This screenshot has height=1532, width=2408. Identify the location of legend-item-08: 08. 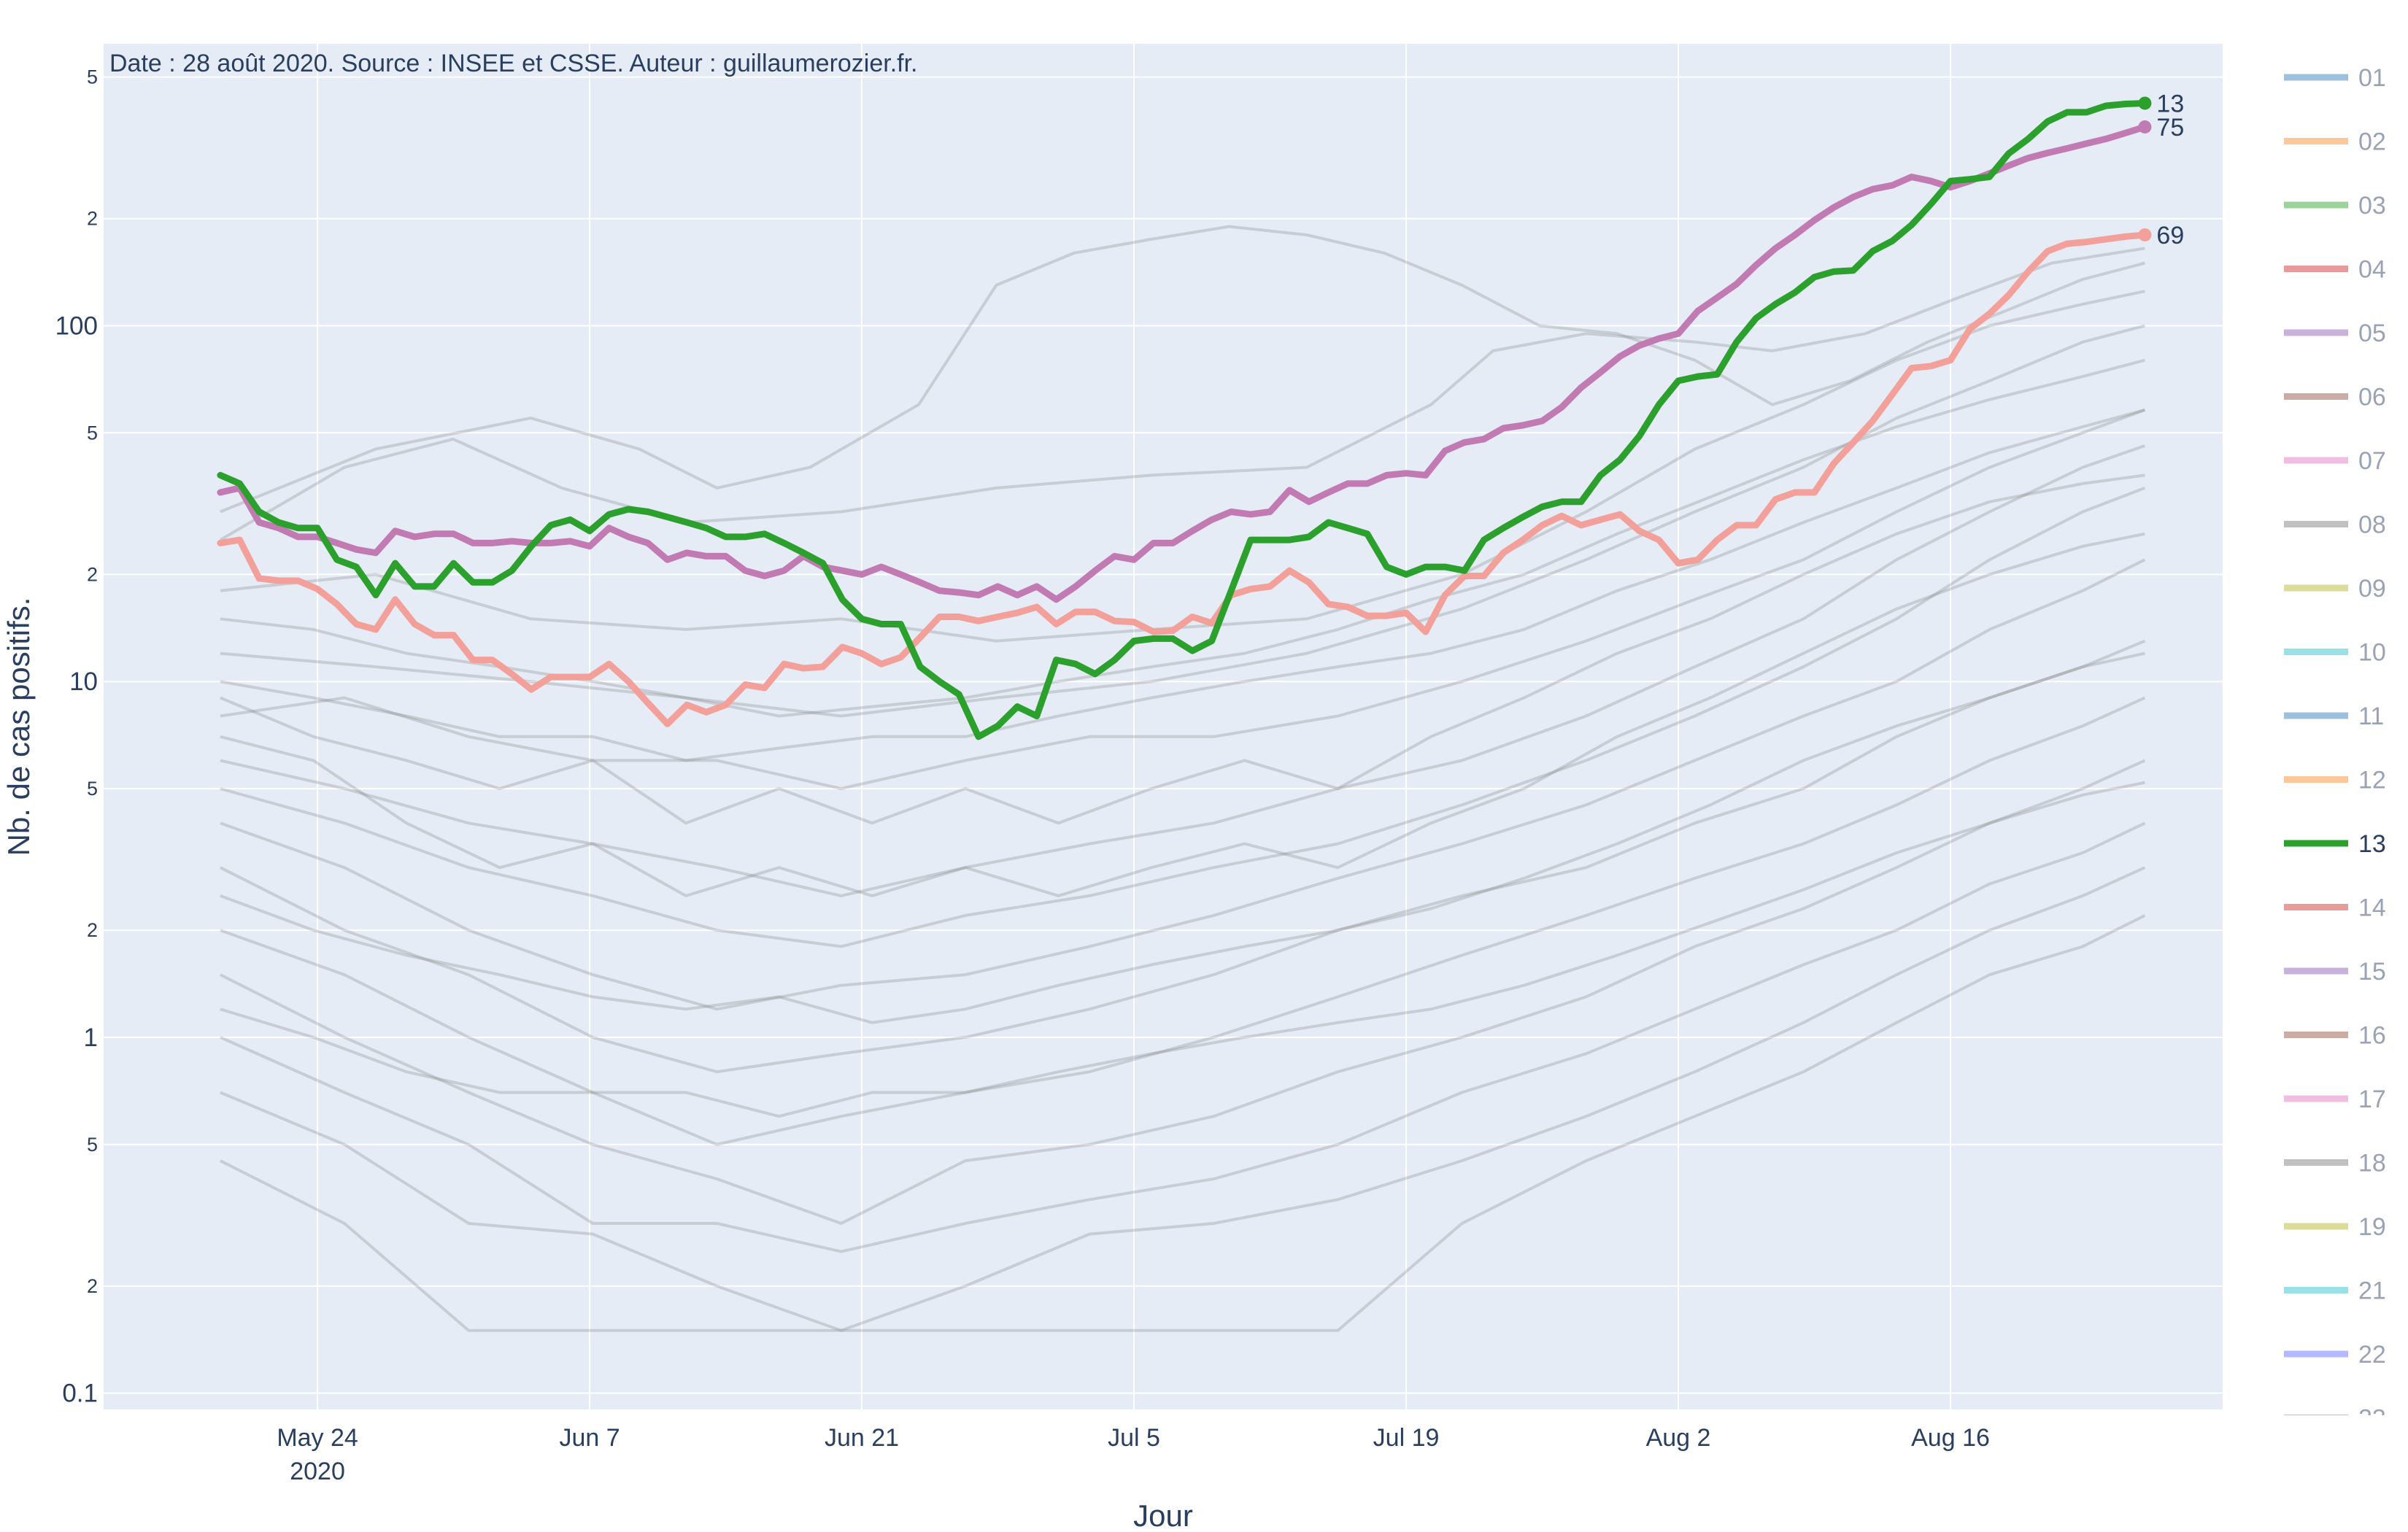
(2372, 525).